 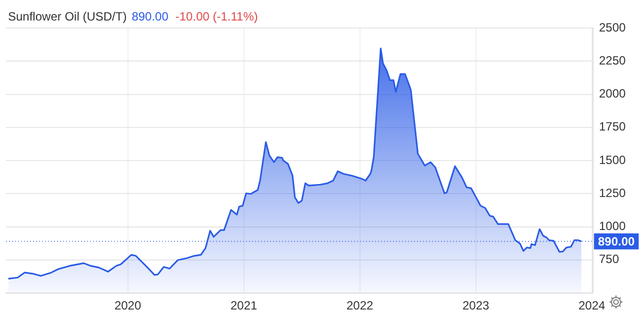 What do you see at coordinates (612, 159) in the screenshot?
I see `y-tick-label: 1500` at bounding box center [612, 159].